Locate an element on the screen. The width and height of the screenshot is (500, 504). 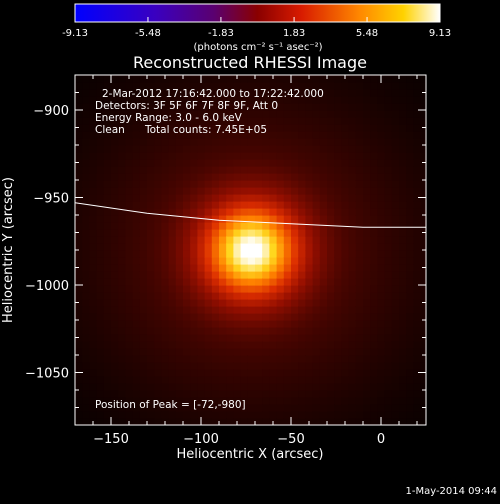
colorbar-tick-label: 5.48 is located at coordinates (367, 33).